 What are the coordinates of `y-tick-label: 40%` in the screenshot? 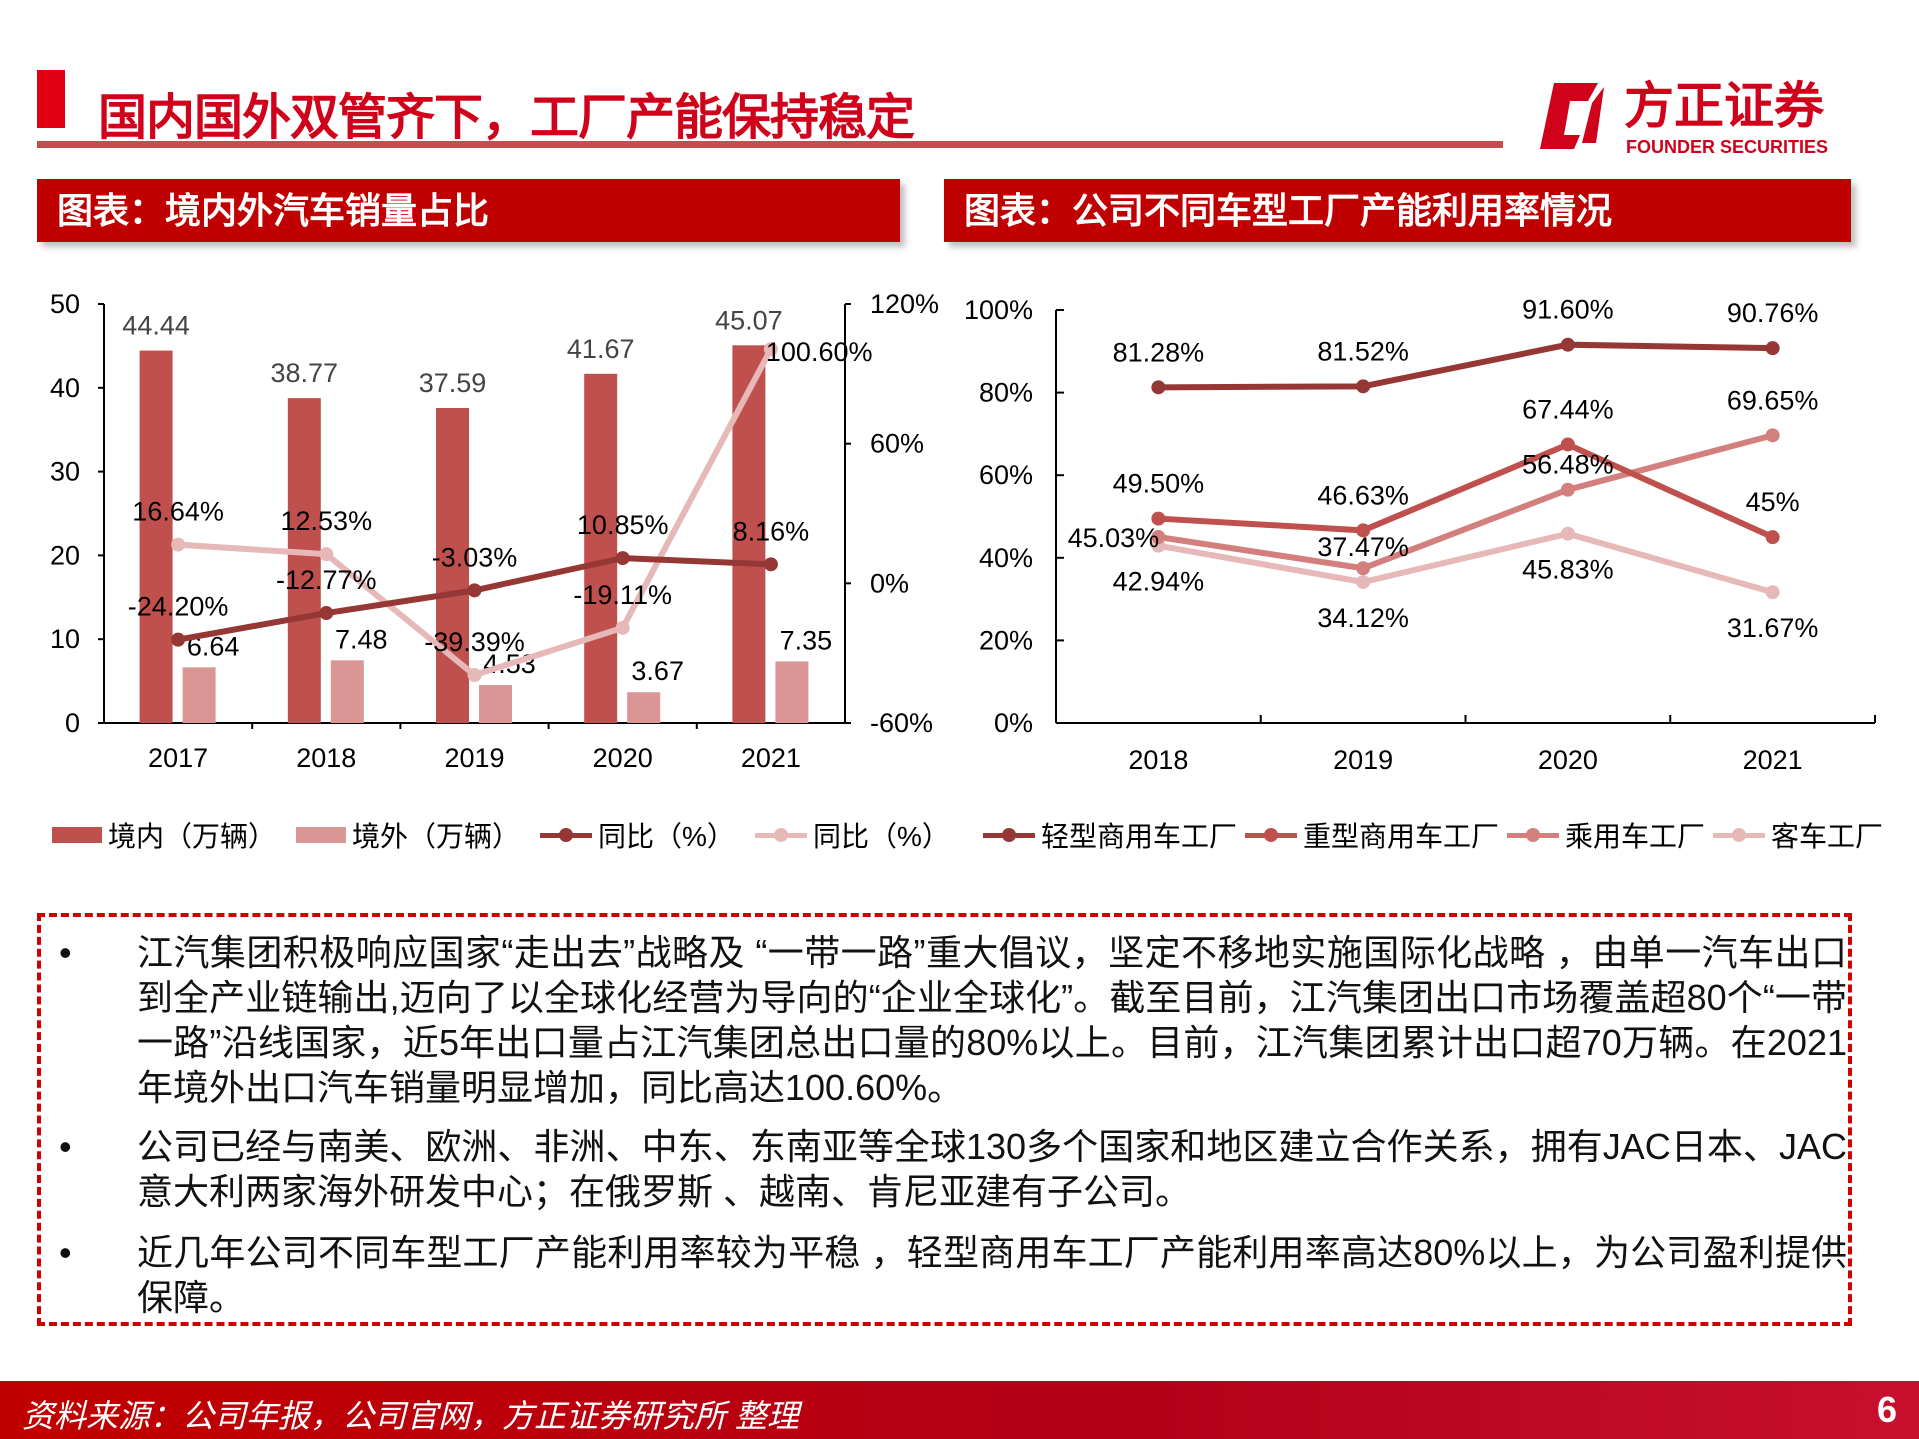 It's located at (1006, 558).